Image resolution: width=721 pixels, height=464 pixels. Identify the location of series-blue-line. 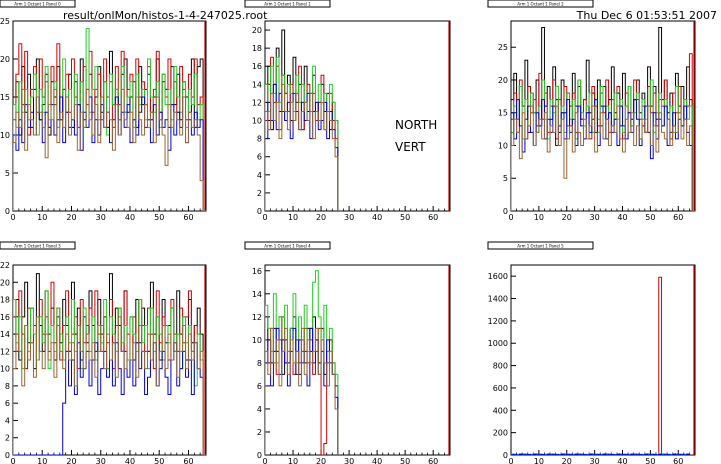
(109, 398).